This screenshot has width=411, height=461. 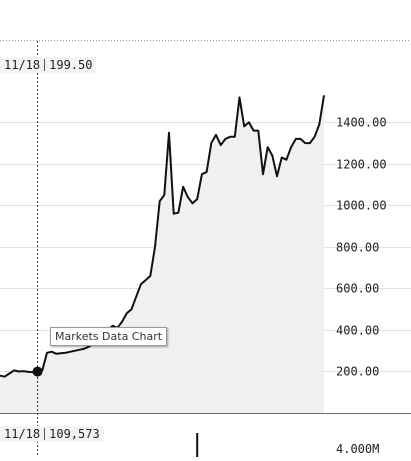 What do you see at coordinates (357, 248) in the screenshot?
I see `y-tick-label: 800.00` at bounding box center [357, 248].